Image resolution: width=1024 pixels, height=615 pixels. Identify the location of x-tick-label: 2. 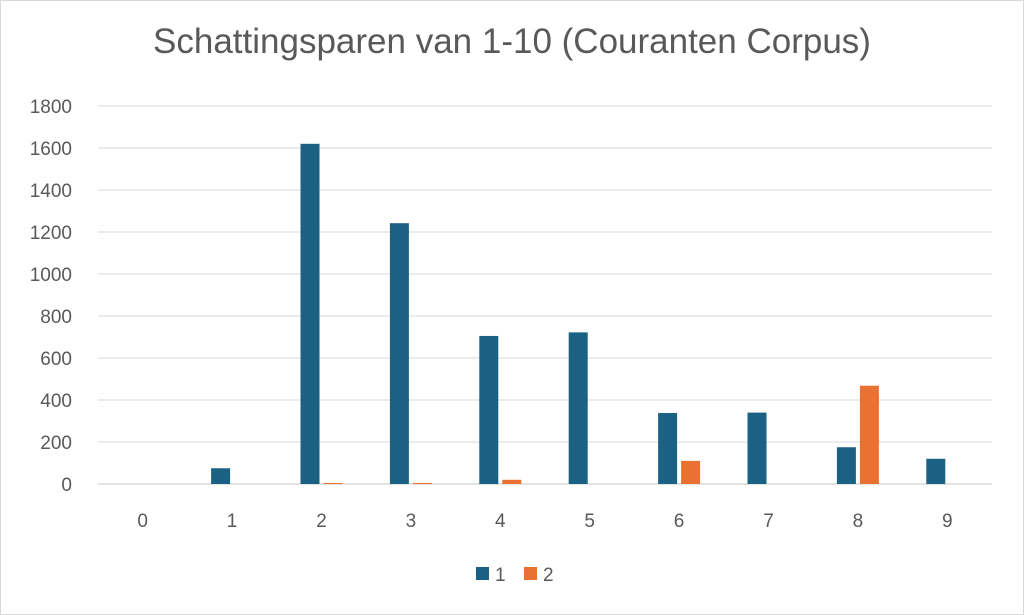
(321, 521).